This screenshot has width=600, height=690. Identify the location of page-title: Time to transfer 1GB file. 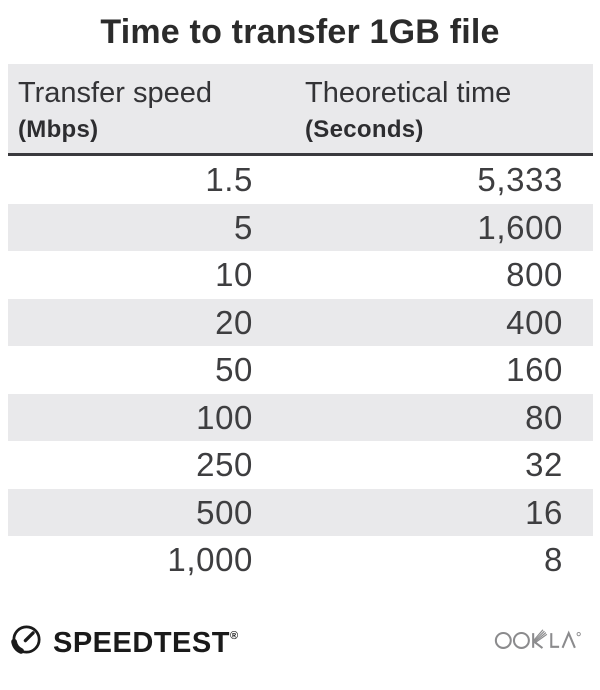
(300, 32).